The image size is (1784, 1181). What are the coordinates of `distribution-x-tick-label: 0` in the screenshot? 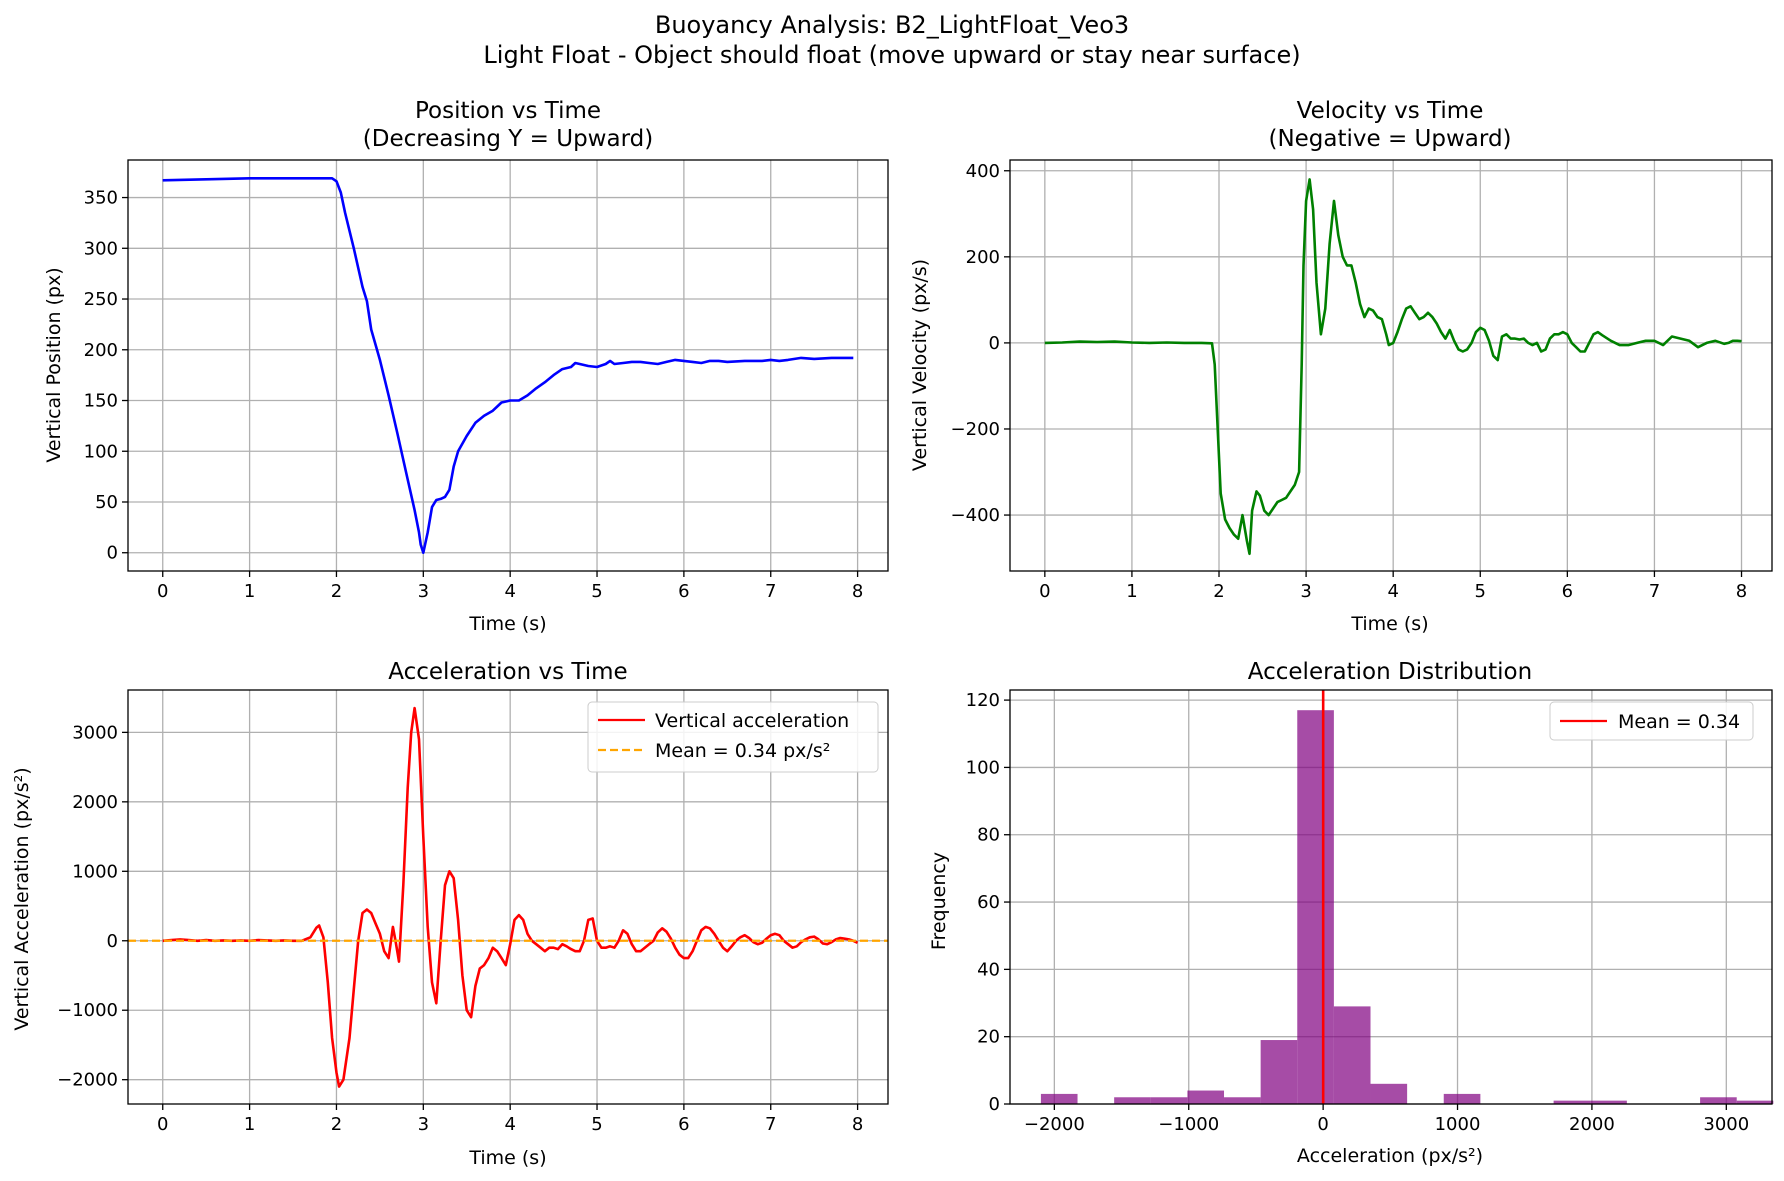 It's located at (1322, 1124).